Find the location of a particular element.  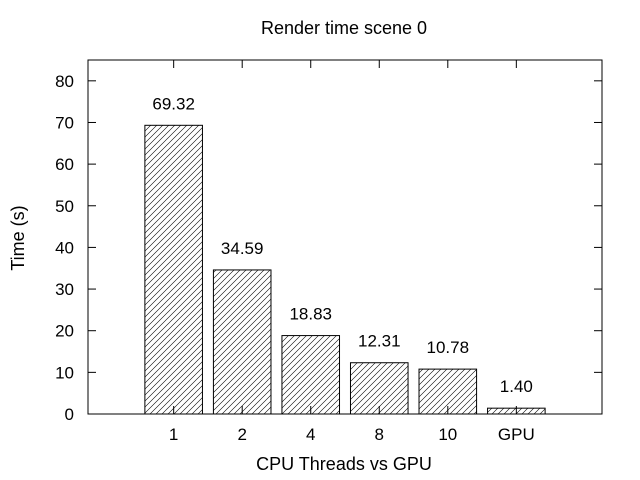

chart-title: Render time scene 0 is located at coordinates (344, 28).